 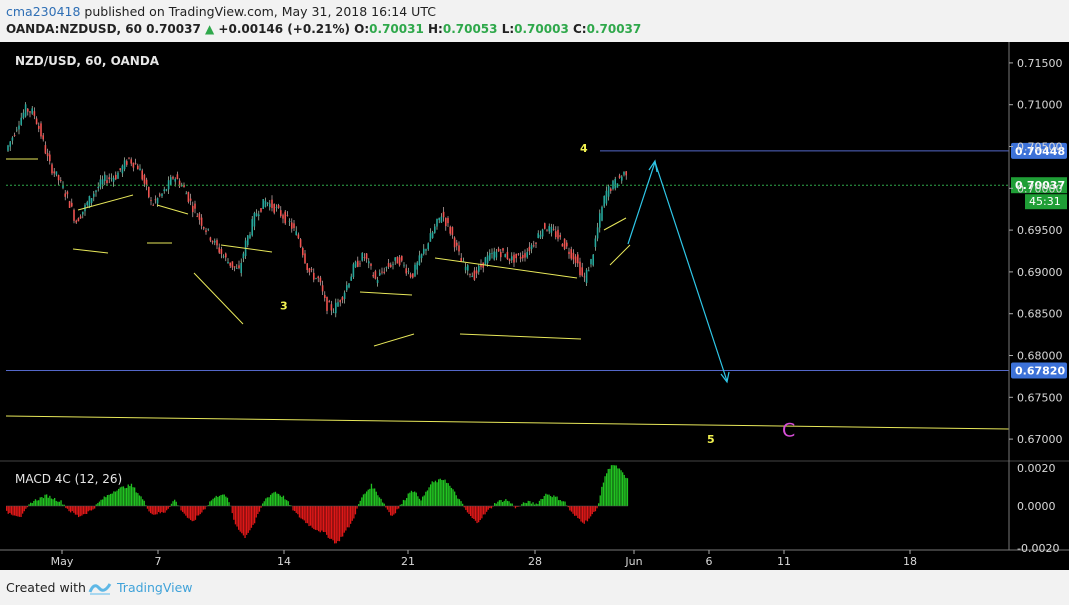 What do you see at coordinates (155, 587) in the screenshot?
I see `tradingview-link: TradingView` at bounding box center [155, 587].